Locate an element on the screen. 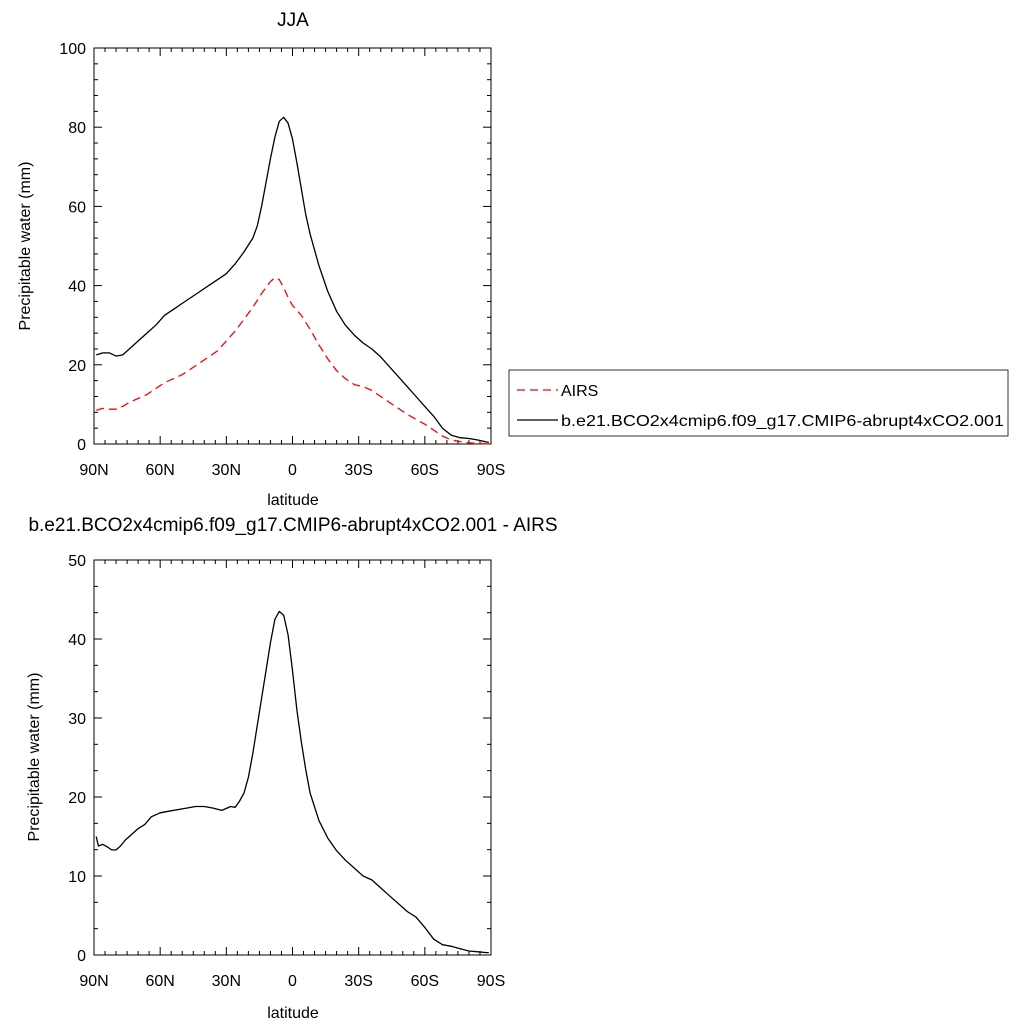  legend-airs-label: AIRS is located at coordinates (579, 391).